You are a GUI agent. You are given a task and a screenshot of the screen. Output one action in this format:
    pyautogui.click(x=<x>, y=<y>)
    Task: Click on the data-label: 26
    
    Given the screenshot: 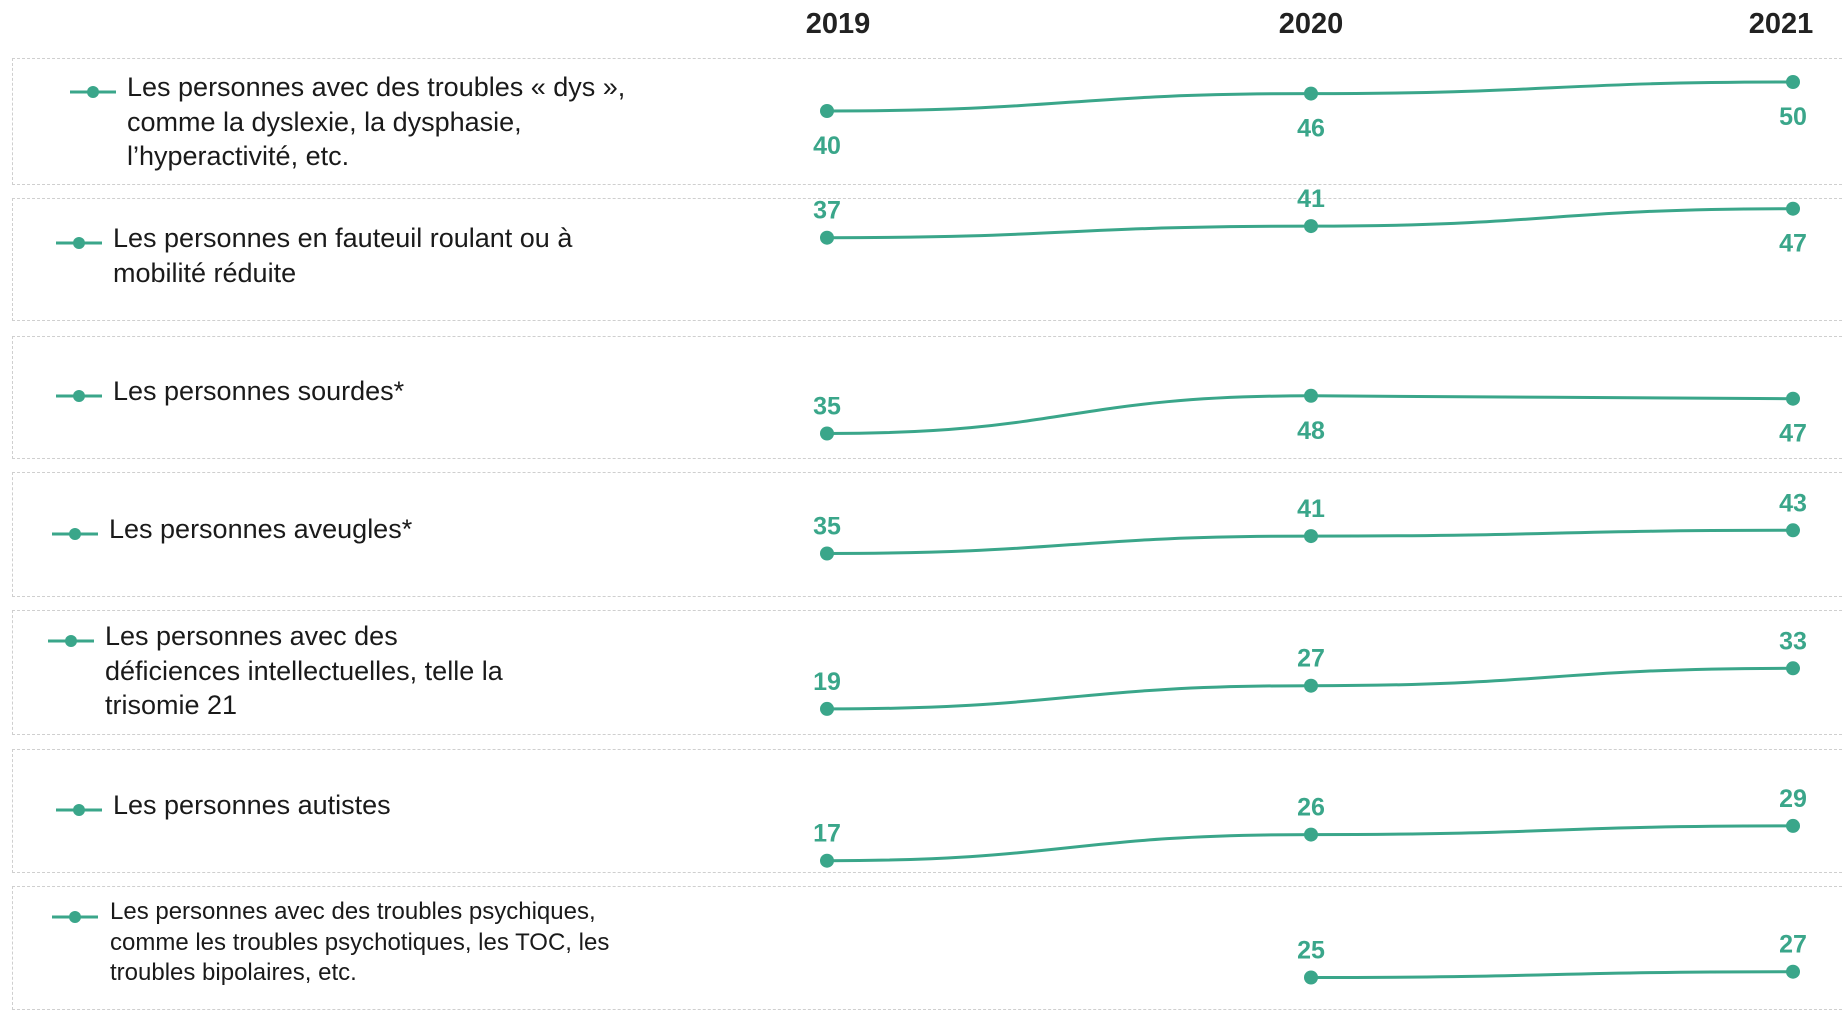 What is the action you would take?
    pyautogui.click(x=1311, y=808)
    